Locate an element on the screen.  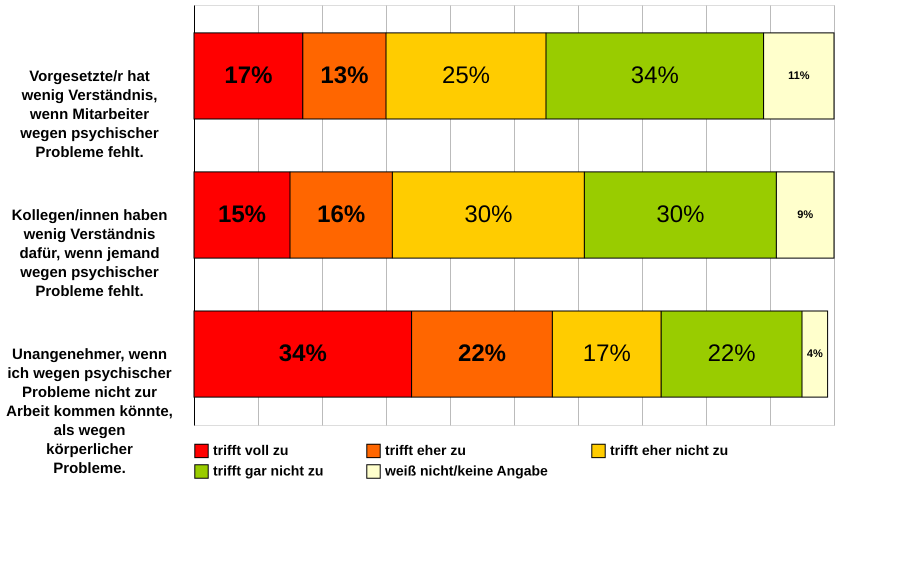
legend-label: weiß nicht/keine Angabe is located at coordinates (466, 470).